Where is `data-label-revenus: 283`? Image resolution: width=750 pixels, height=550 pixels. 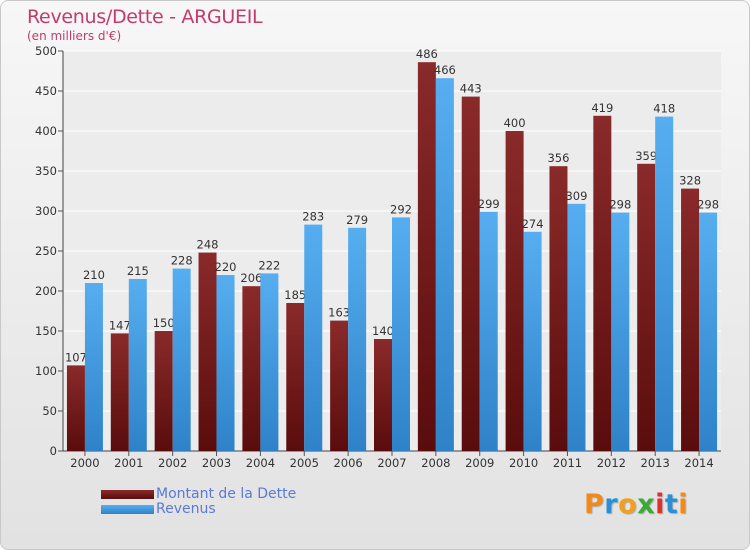 data-label-revenus: 283 is located at coordinates (313, 217).